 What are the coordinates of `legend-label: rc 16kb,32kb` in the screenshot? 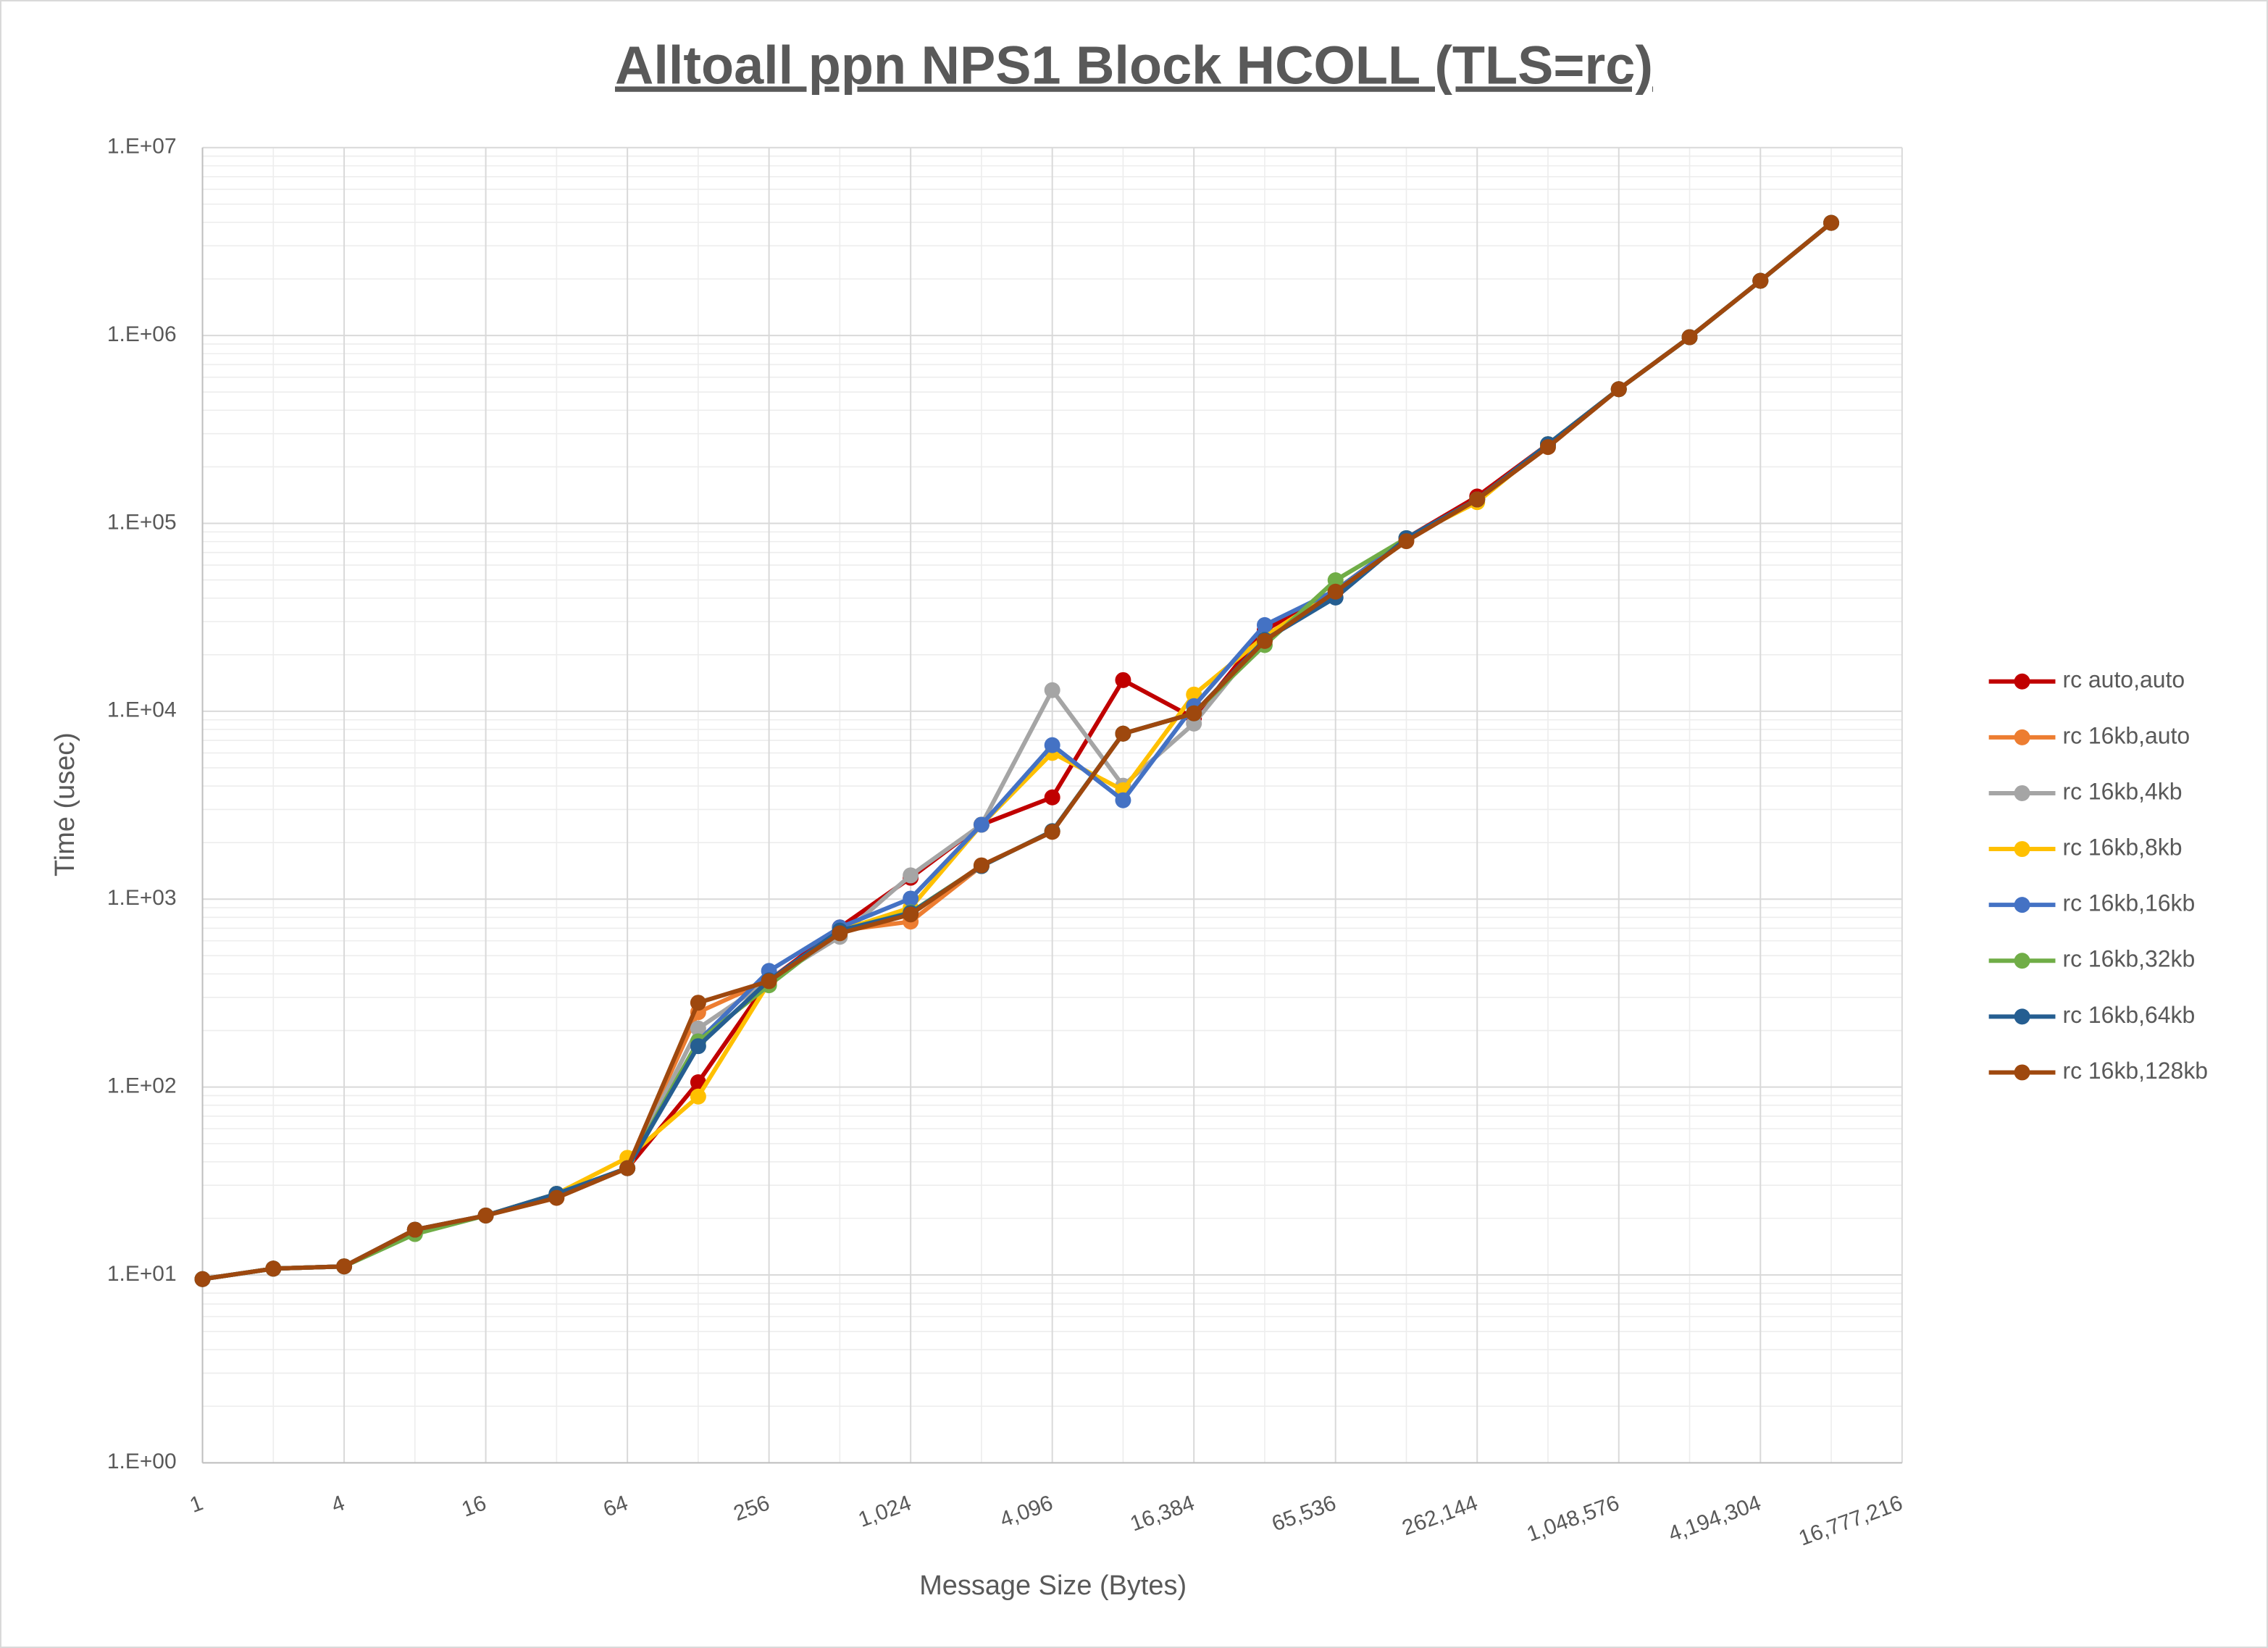 It's located at (2129, 959).